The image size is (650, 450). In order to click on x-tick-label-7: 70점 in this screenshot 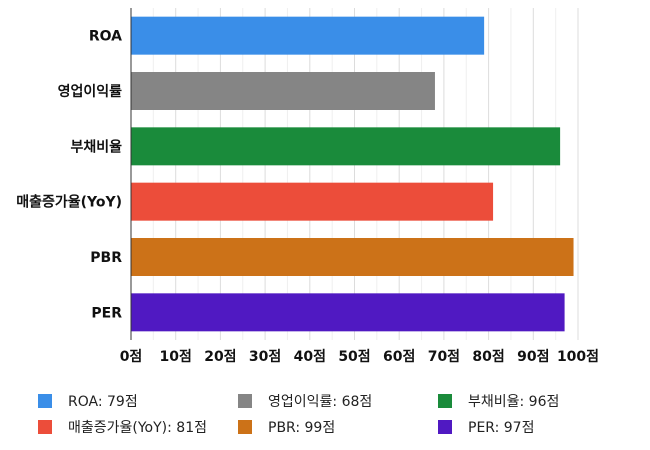, I will do `click(444, 356)`.